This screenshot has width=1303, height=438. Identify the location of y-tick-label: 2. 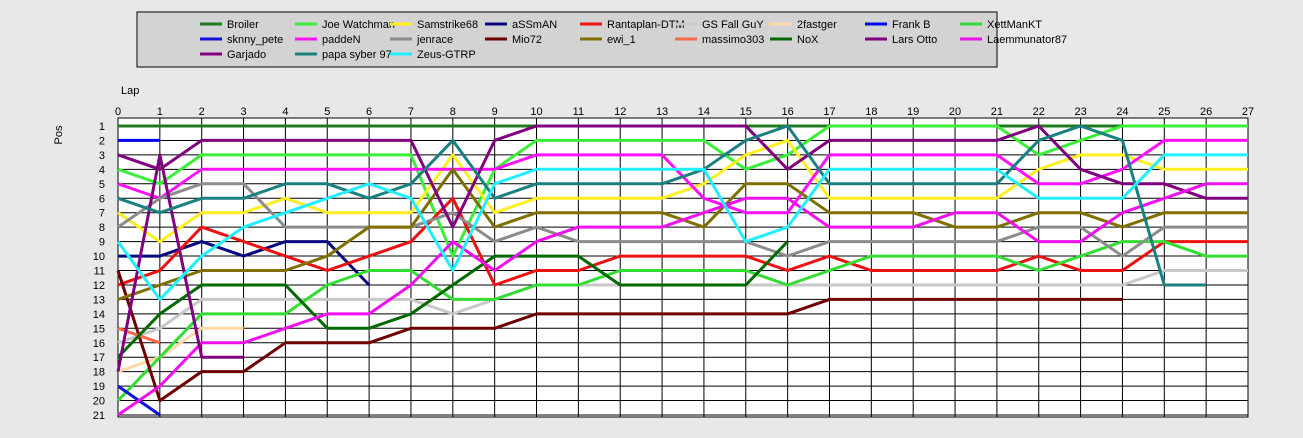
(102, 141).